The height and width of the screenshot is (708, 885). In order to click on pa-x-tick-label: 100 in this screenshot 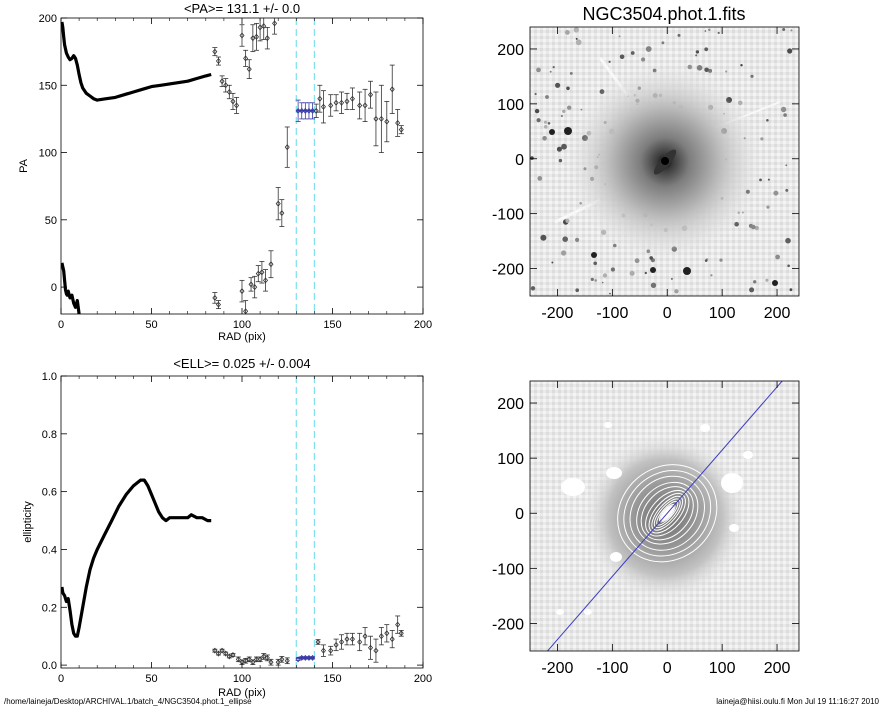, I will do `click(242, 325)`.